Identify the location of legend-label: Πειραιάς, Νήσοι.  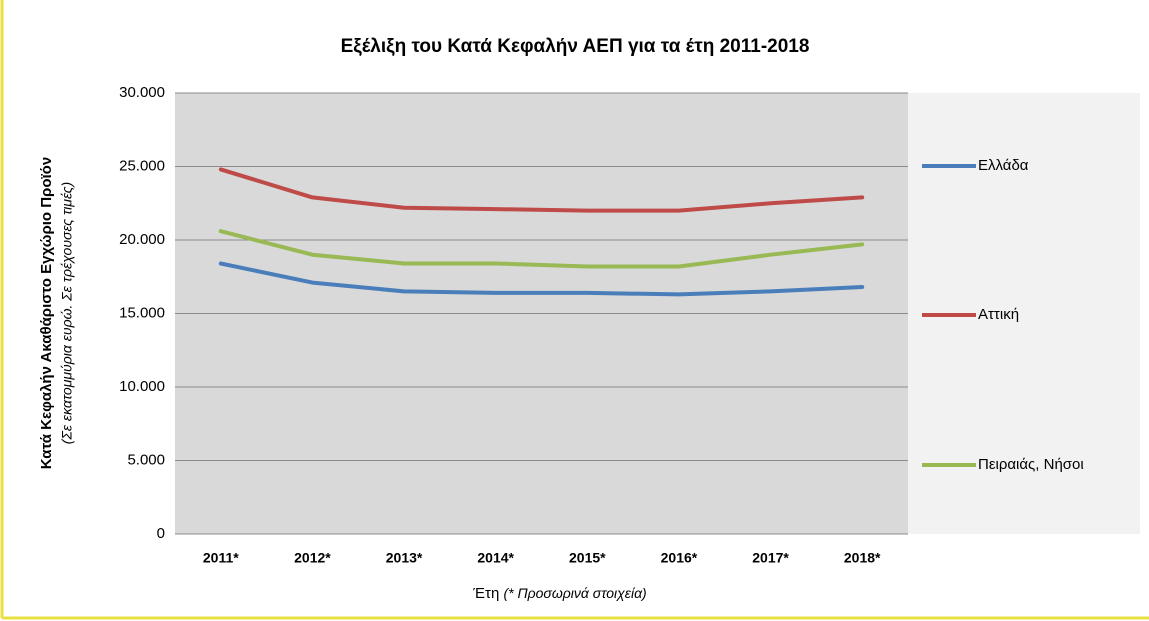
(1031, 464).